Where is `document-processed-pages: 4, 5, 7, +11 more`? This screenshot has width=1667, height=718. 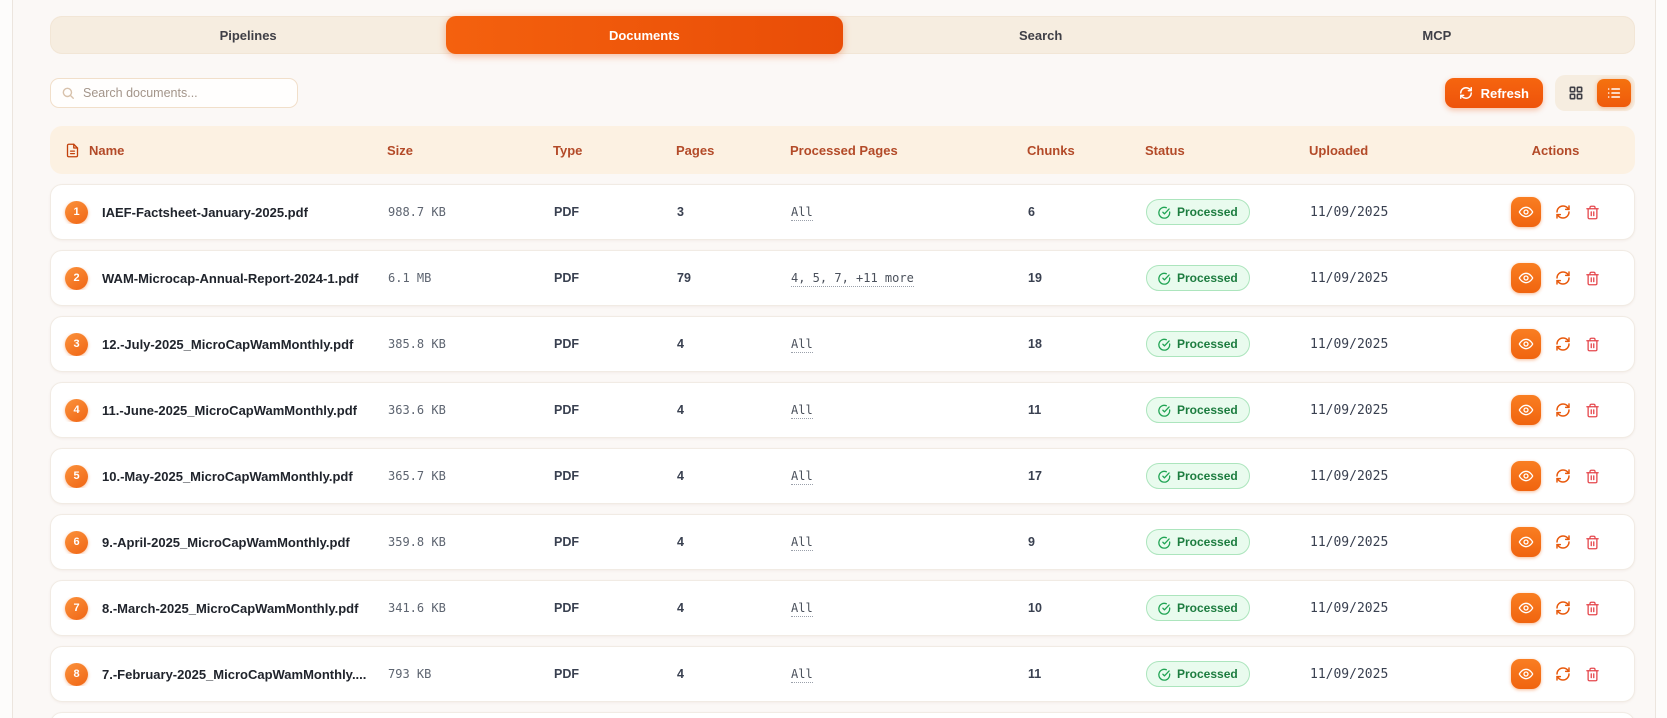 document-processed-pages: 4, 5, 7, +11 more is located at coordinates (852, 279).